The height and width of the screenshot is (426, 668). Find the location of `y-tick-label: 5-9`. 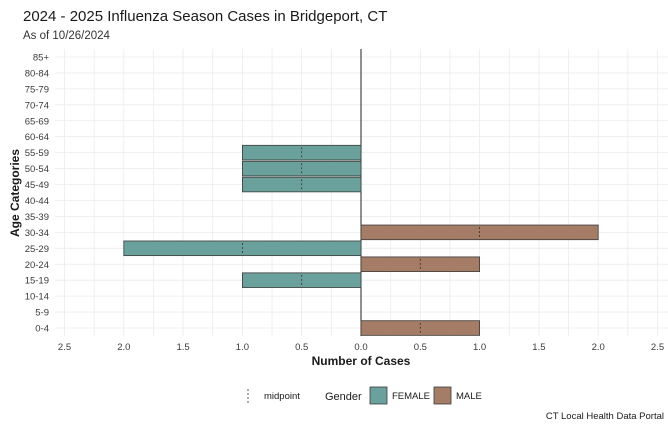

y-tick-label: 5-9 is located at coordinates (42, 313).